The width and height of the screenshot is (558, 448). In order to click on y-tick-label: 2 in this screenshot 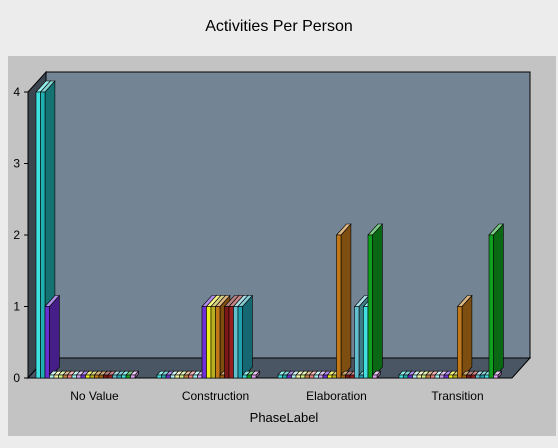, I will do `click(16, 235)`.